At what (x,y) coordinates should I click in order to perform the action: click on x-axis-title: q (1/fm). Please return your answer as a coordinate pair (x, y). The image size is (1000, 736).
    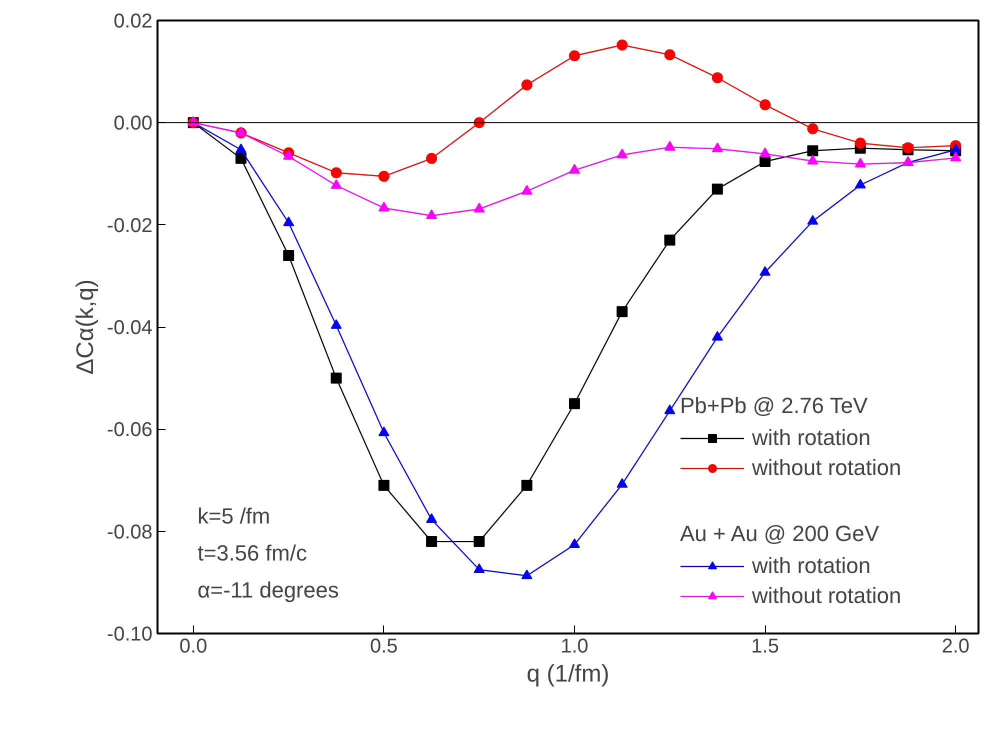
    Looking at the image, I should click on (568, 674).